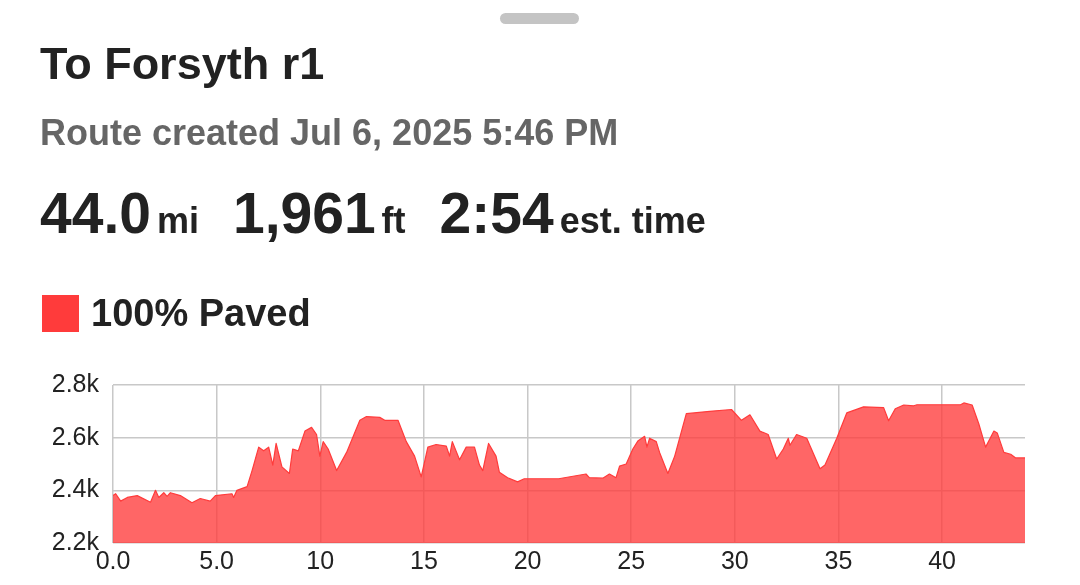 Image resolution: width=1080 pixels, height=585 pixels. What do you see at coordinates (75, 435) in the screenshot?
I see `y-tick-label: 2.6k` at bounding box center [75, 435].